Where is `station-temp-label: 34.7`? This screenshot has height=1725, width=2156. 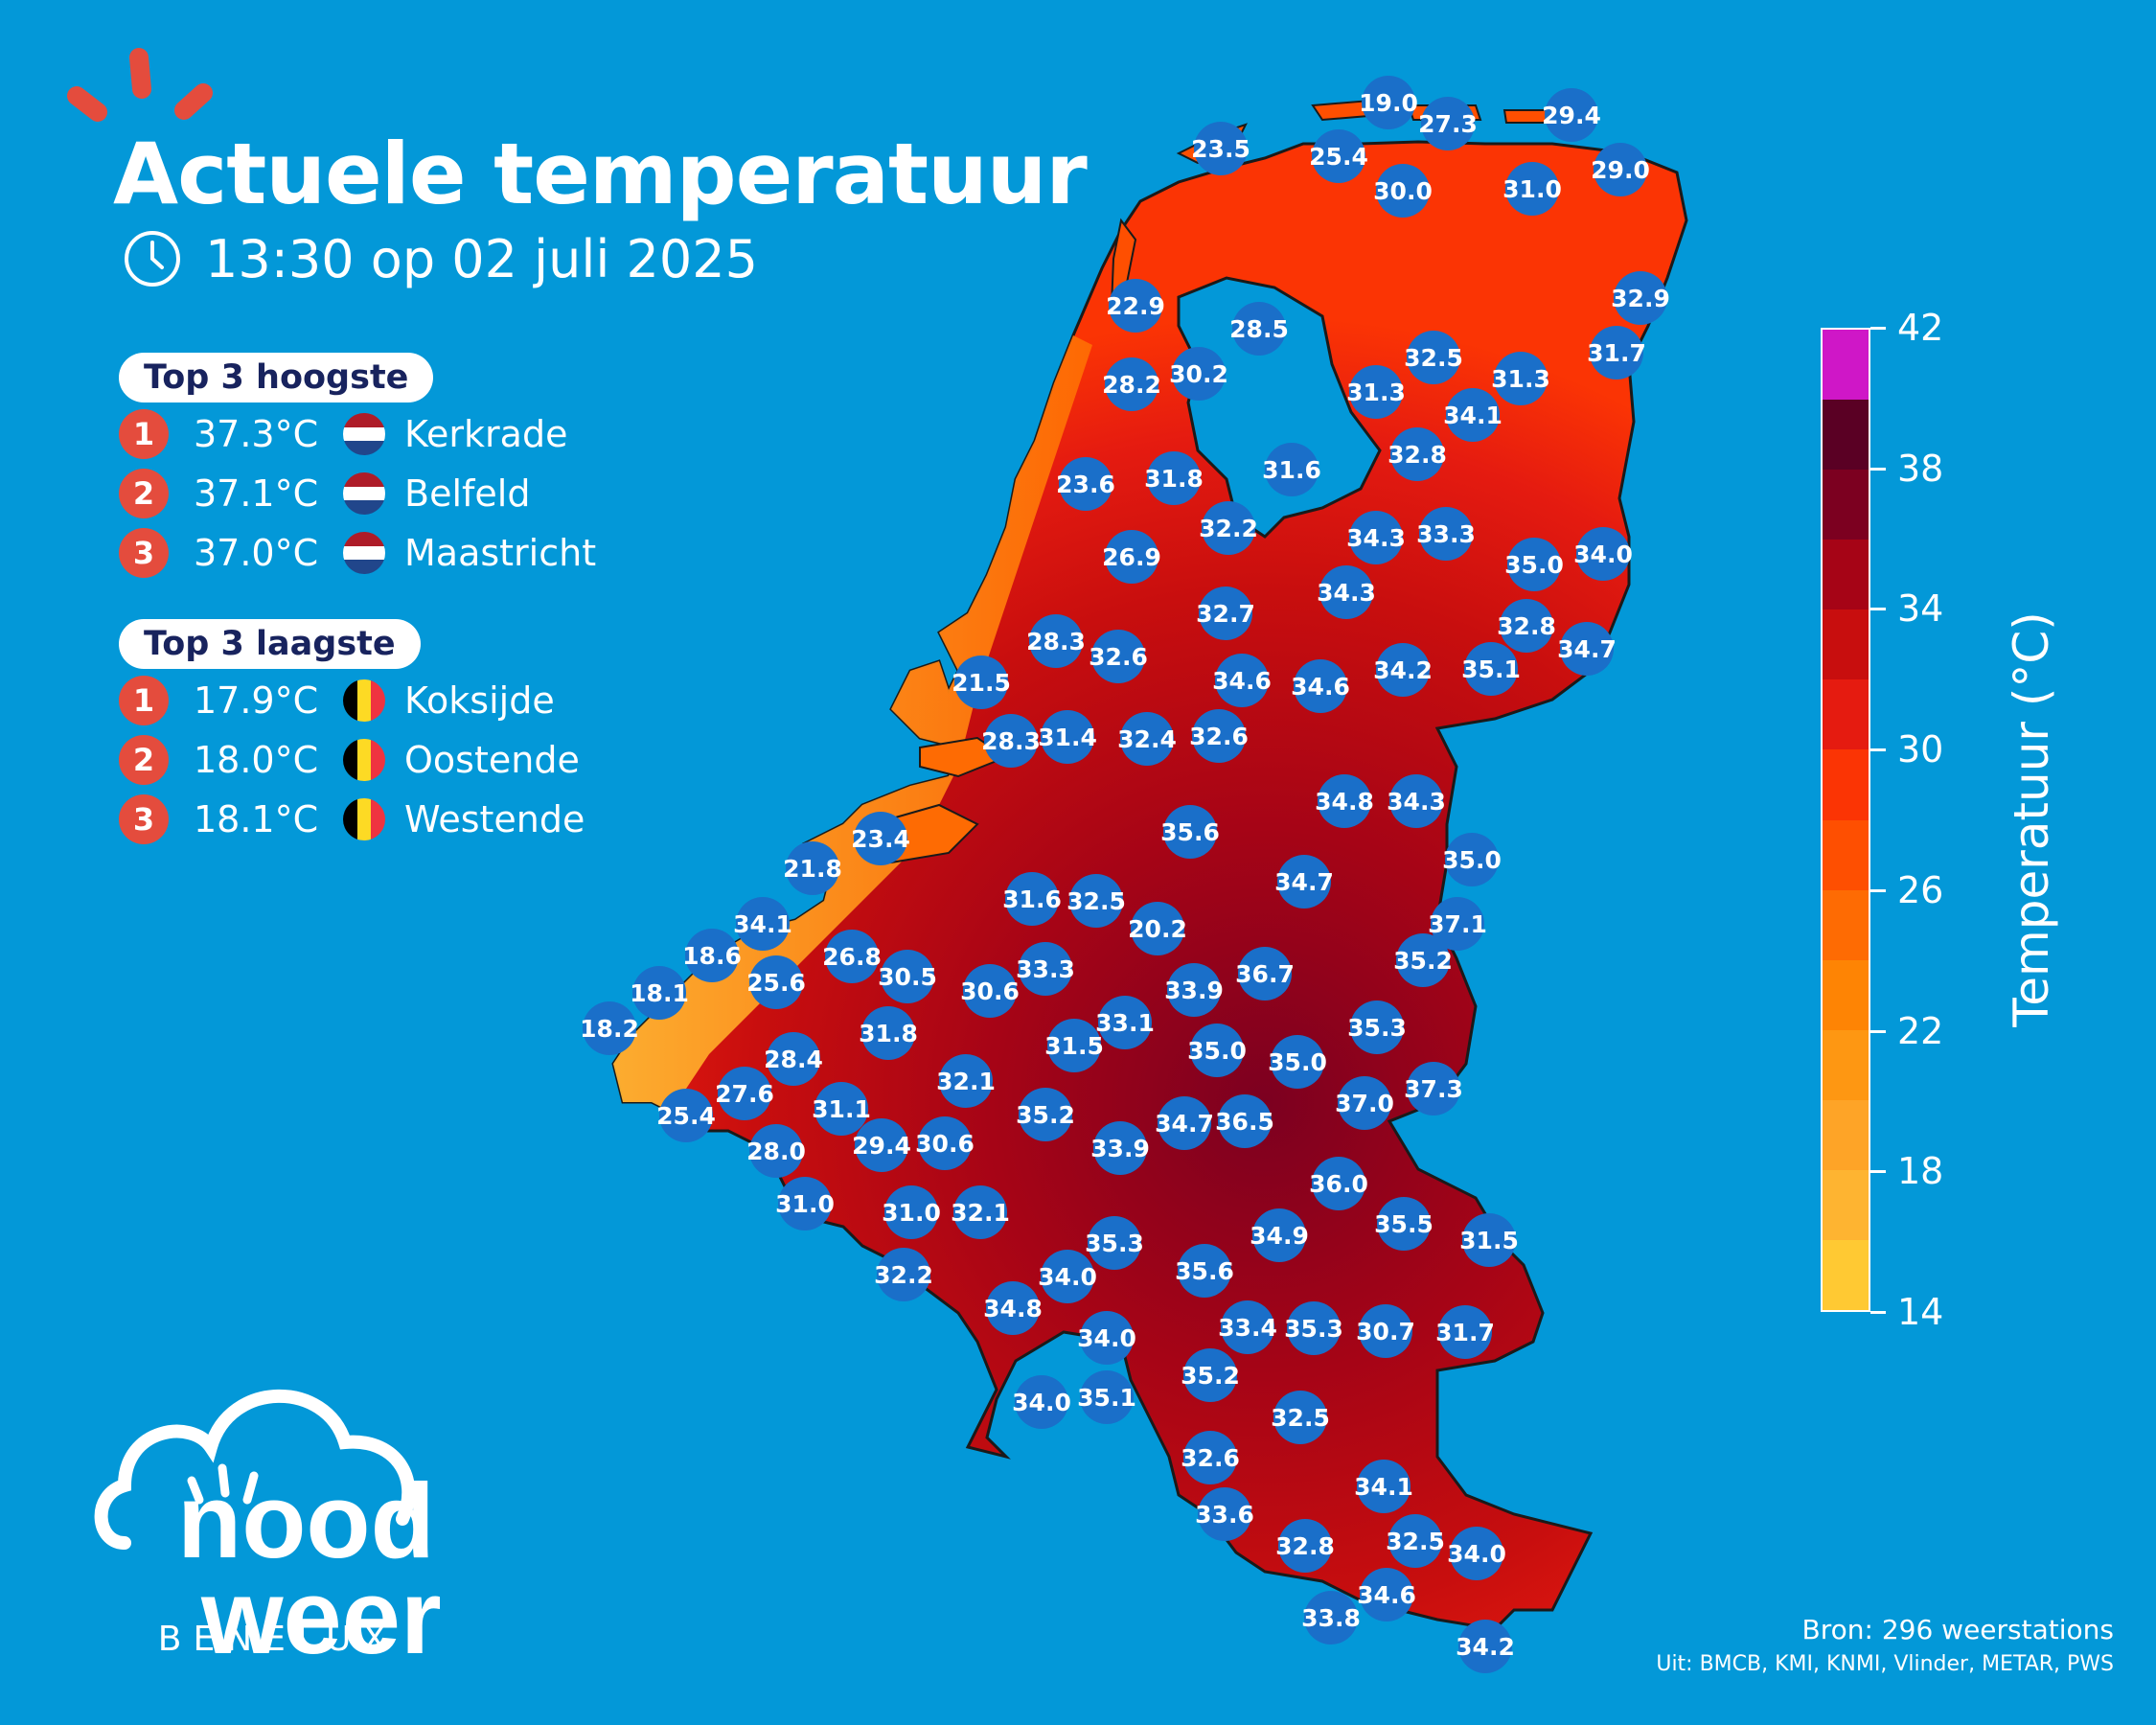 station-temp-label: 34.7 is located at coordinates (1304, 882).